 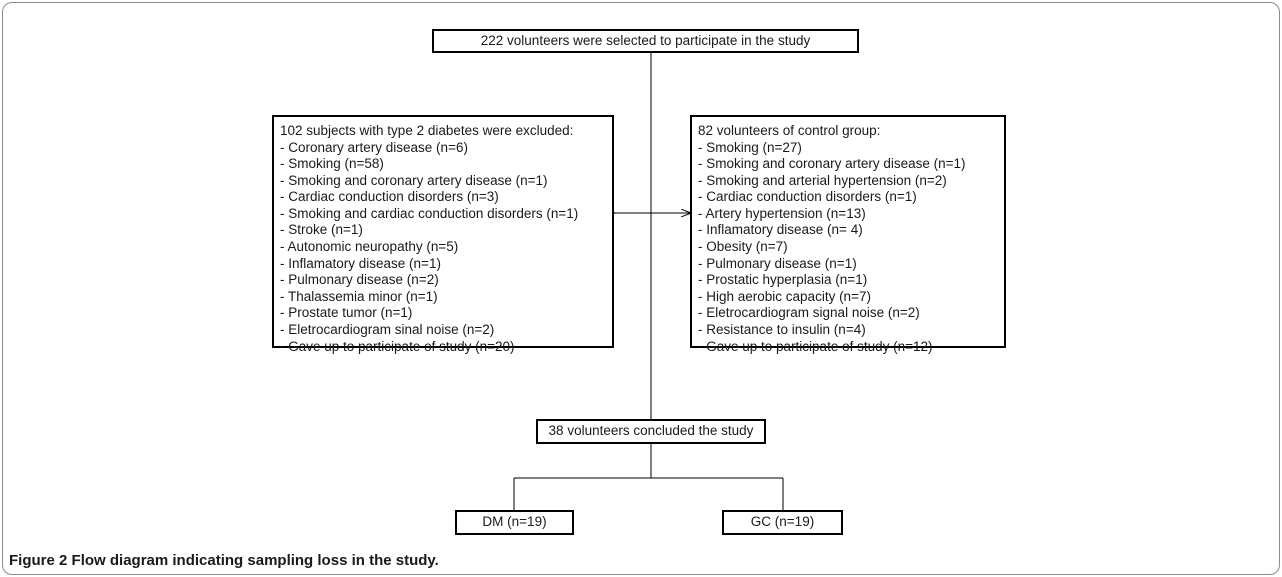 I want to click on gc-box-text: GC (n=19), so click(x=782, y=522).